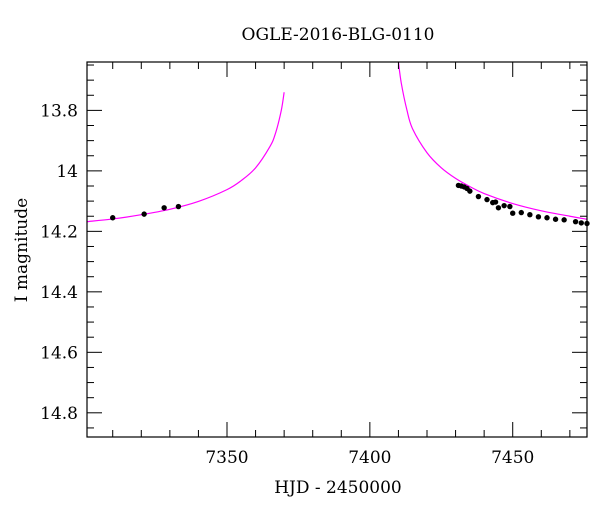  I want to click on y-tick-label: 14.8, so click(59, 414).